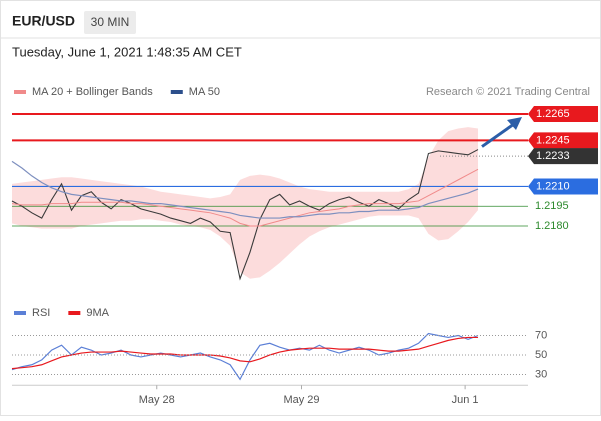 The width and height of the screenshot is (601, 421). What do you see at coordinates (514, 123) in the screenshot?
I see `arrow-head` at bounding box center [514, 123].